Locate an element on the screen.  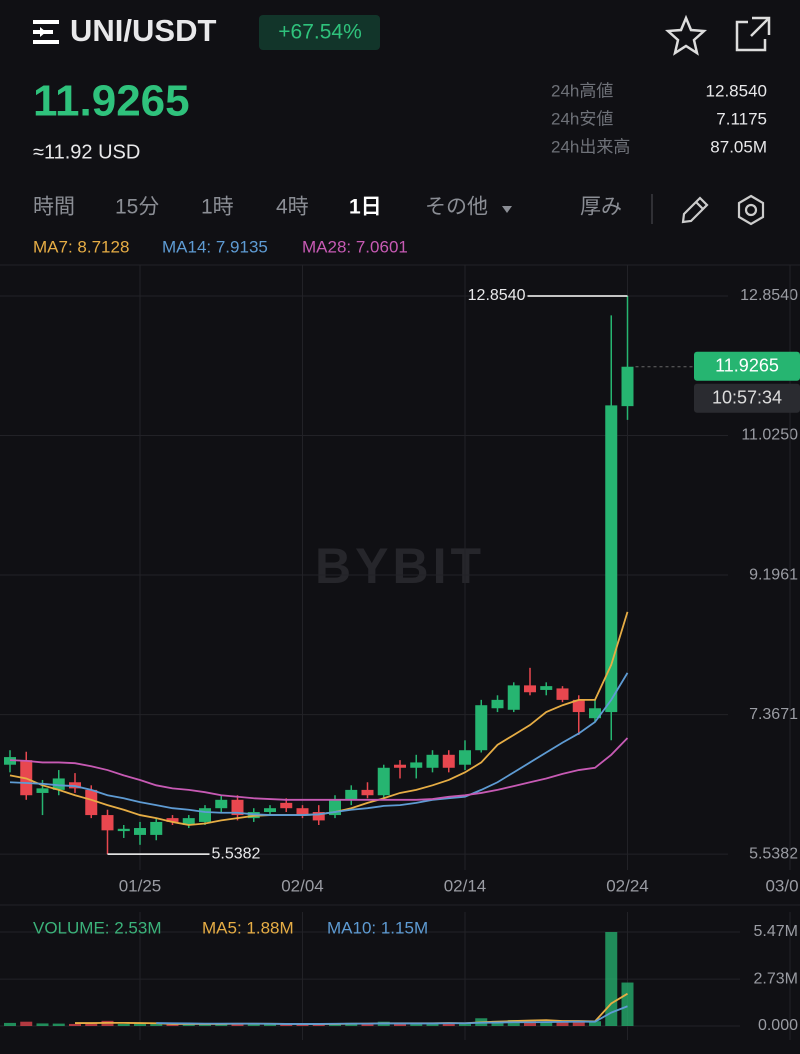
countdown-tag is located at coordinates (747, 398).